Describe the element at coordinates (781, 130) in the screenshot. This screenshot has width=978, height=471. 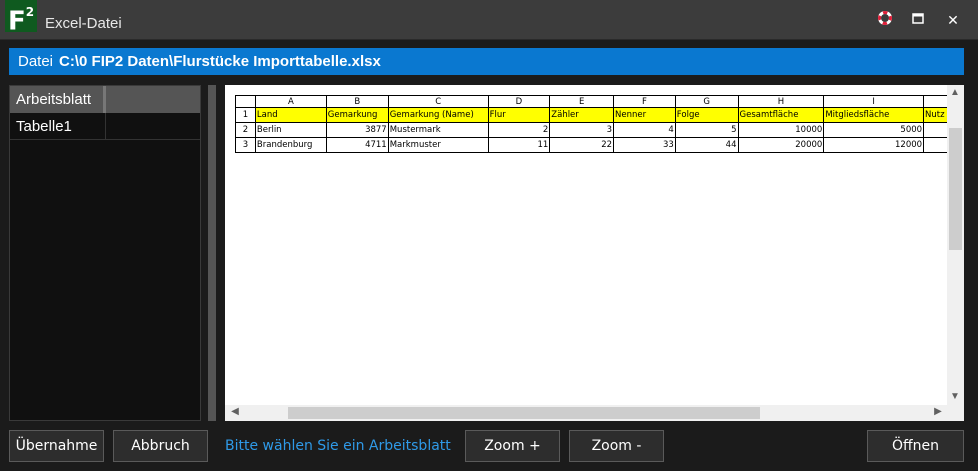
I see `table-cell: 10000` at that location.